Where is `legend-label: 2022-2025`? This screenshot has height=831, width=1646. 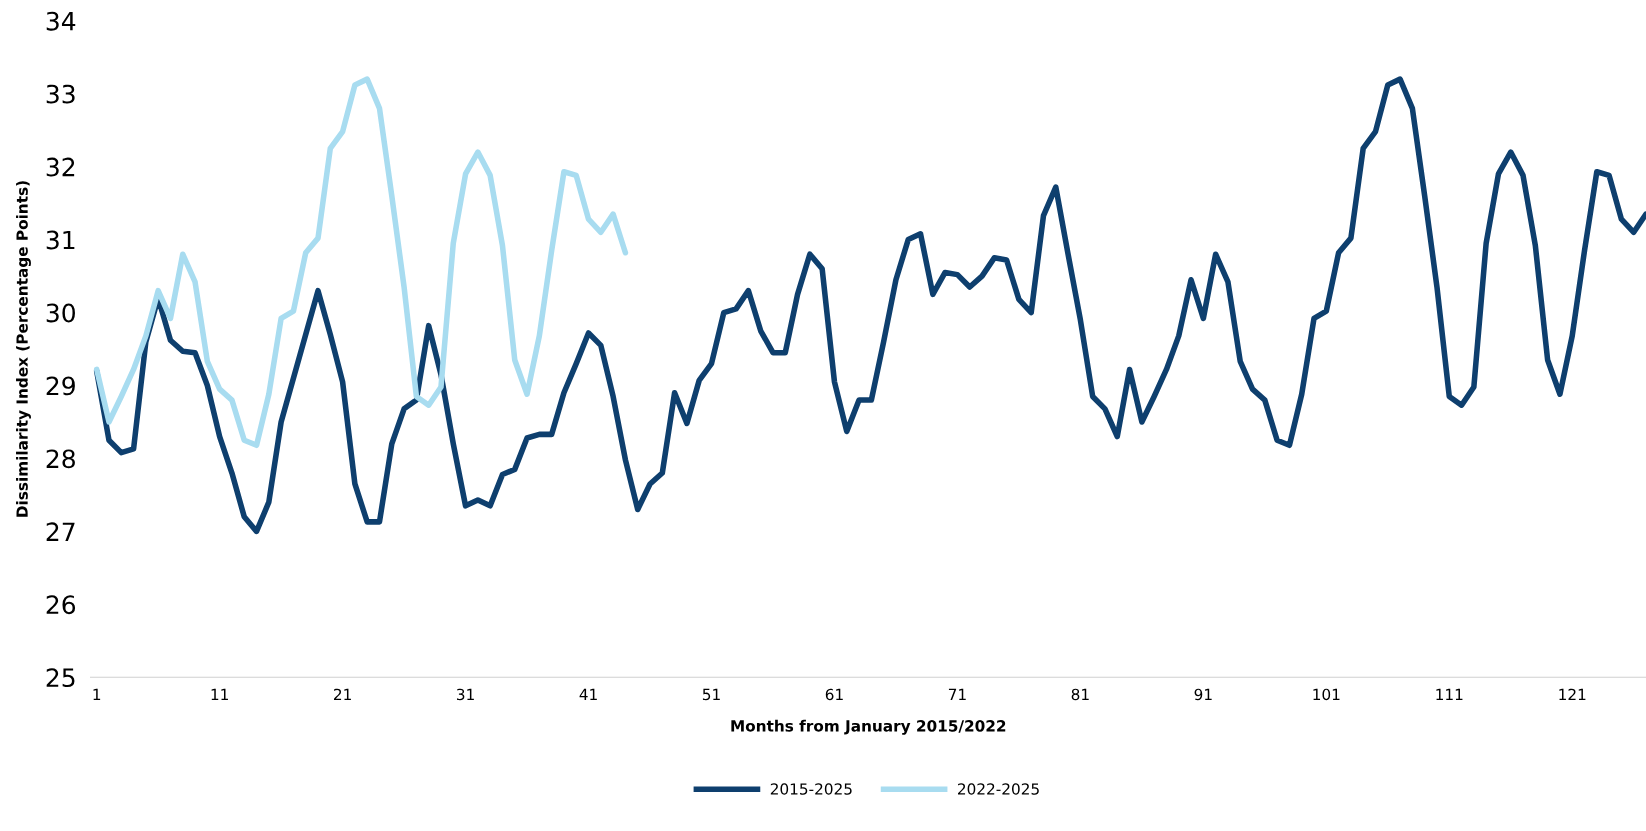 legend-label: 2022-2025 is located at coordinates (998, 789).